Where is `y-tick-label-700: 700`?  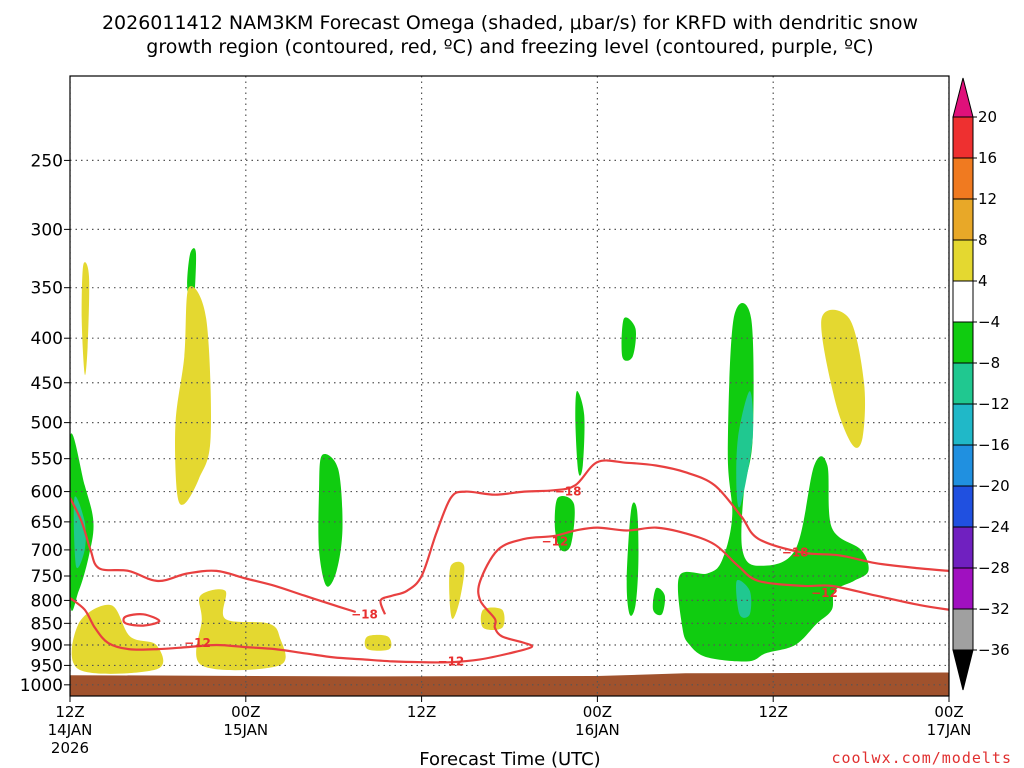
y-tick-label-700: 700 is located at coordinates (47, 551).